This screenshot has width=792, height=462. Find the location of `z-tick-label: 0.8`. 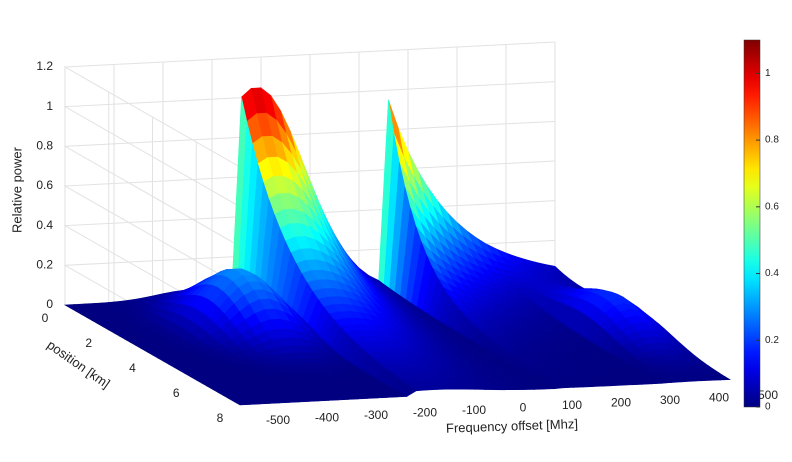

z-tick-label: 0.8 is located at coordinates (44, 146).